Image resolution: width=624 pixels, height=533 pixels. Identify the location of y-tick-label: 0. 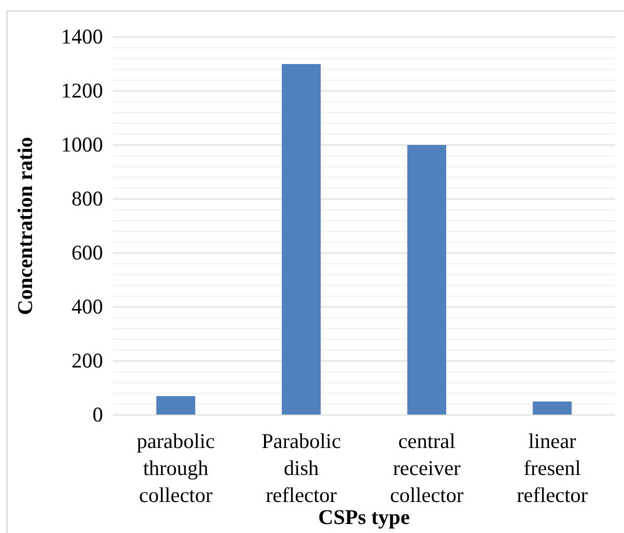
(97, 414).